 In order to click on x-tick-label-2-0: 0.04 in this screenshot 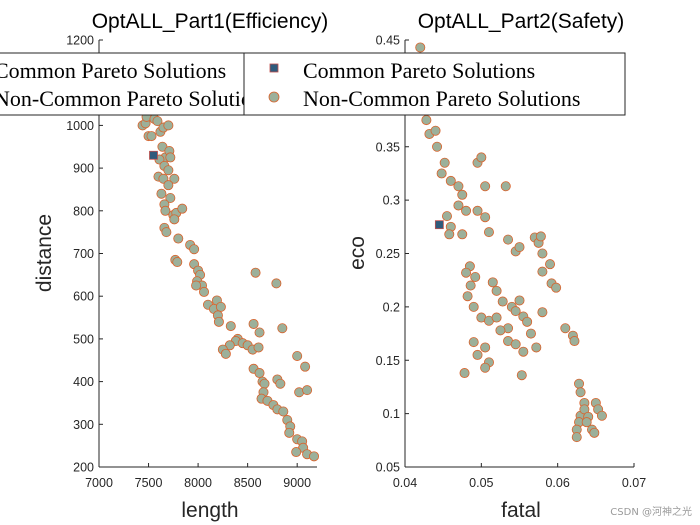, I will do `click(405, 483)`.